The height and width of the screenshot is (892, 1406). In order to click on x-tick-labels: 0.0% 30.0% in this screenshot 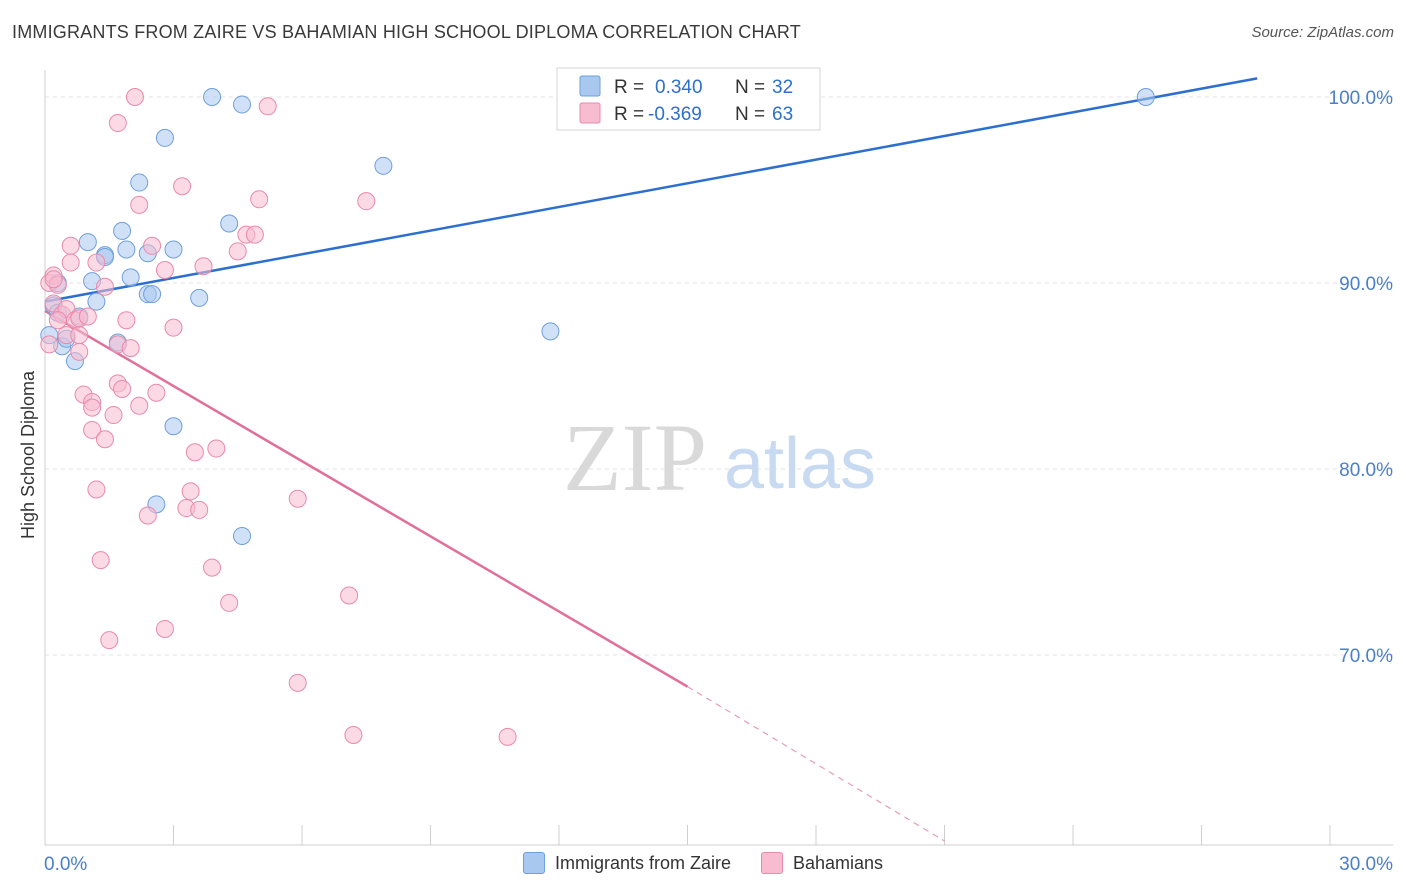, I will do `click(718, 864)`.